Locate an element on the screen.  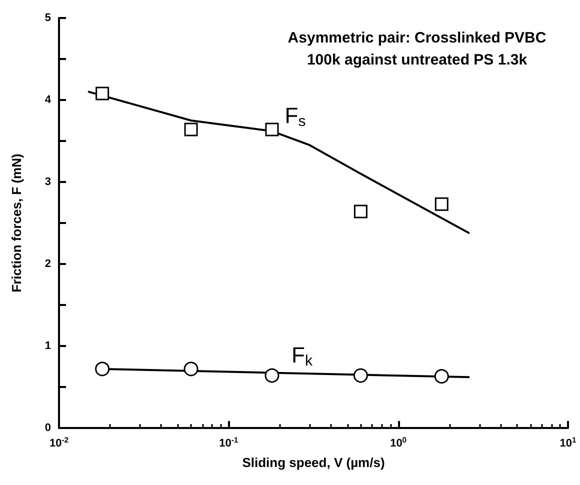
y-tick-label: 1 is located at coordinates (47, 346).